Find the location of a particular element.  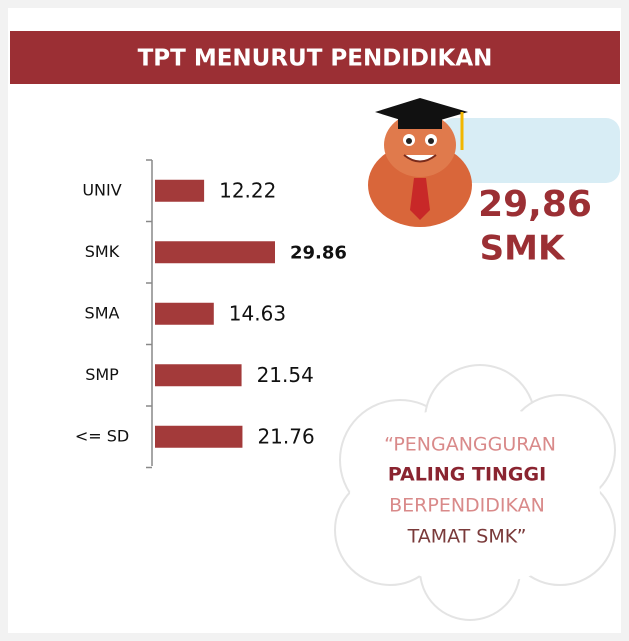

chart-title: TPT MENURUT PENDIDIKAN is located at coordinates (315, 59).